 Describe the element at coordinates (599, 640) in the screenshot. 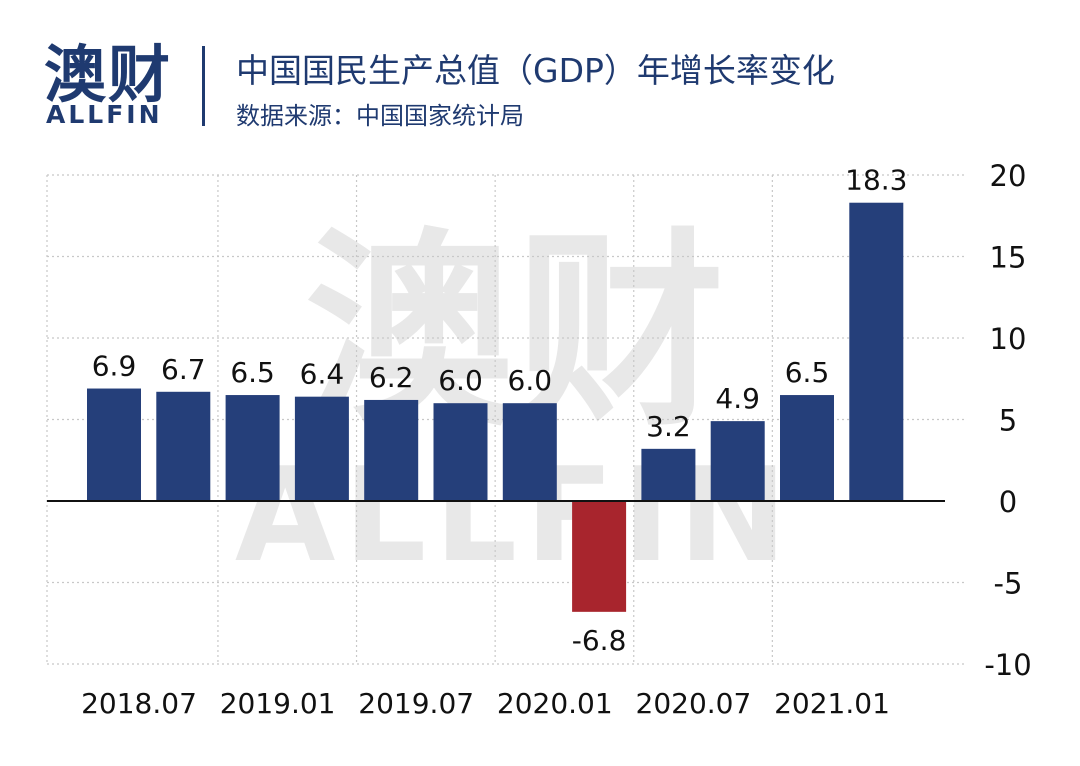

I see `data-label: -6.8` at that location.